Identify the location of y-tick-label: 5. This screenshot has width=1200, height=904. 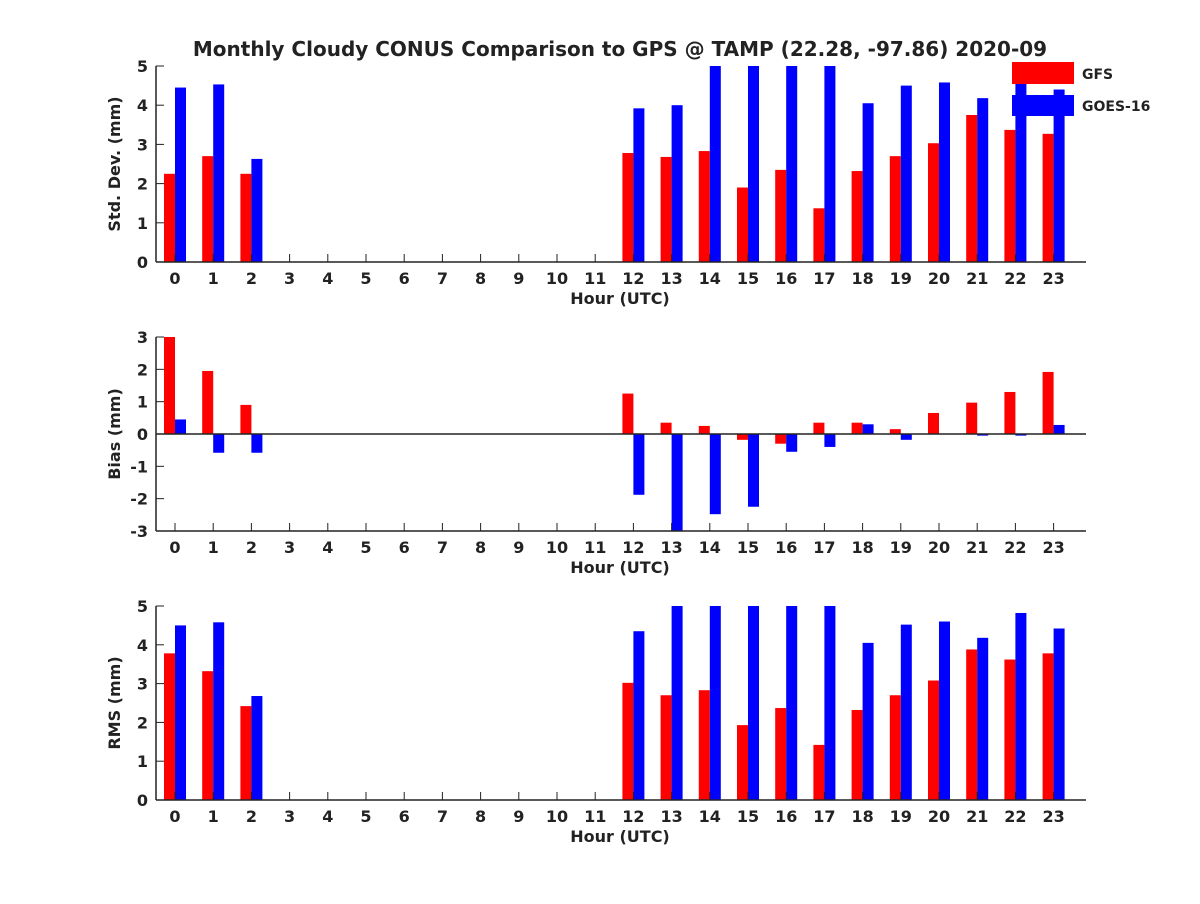
(142, 606).